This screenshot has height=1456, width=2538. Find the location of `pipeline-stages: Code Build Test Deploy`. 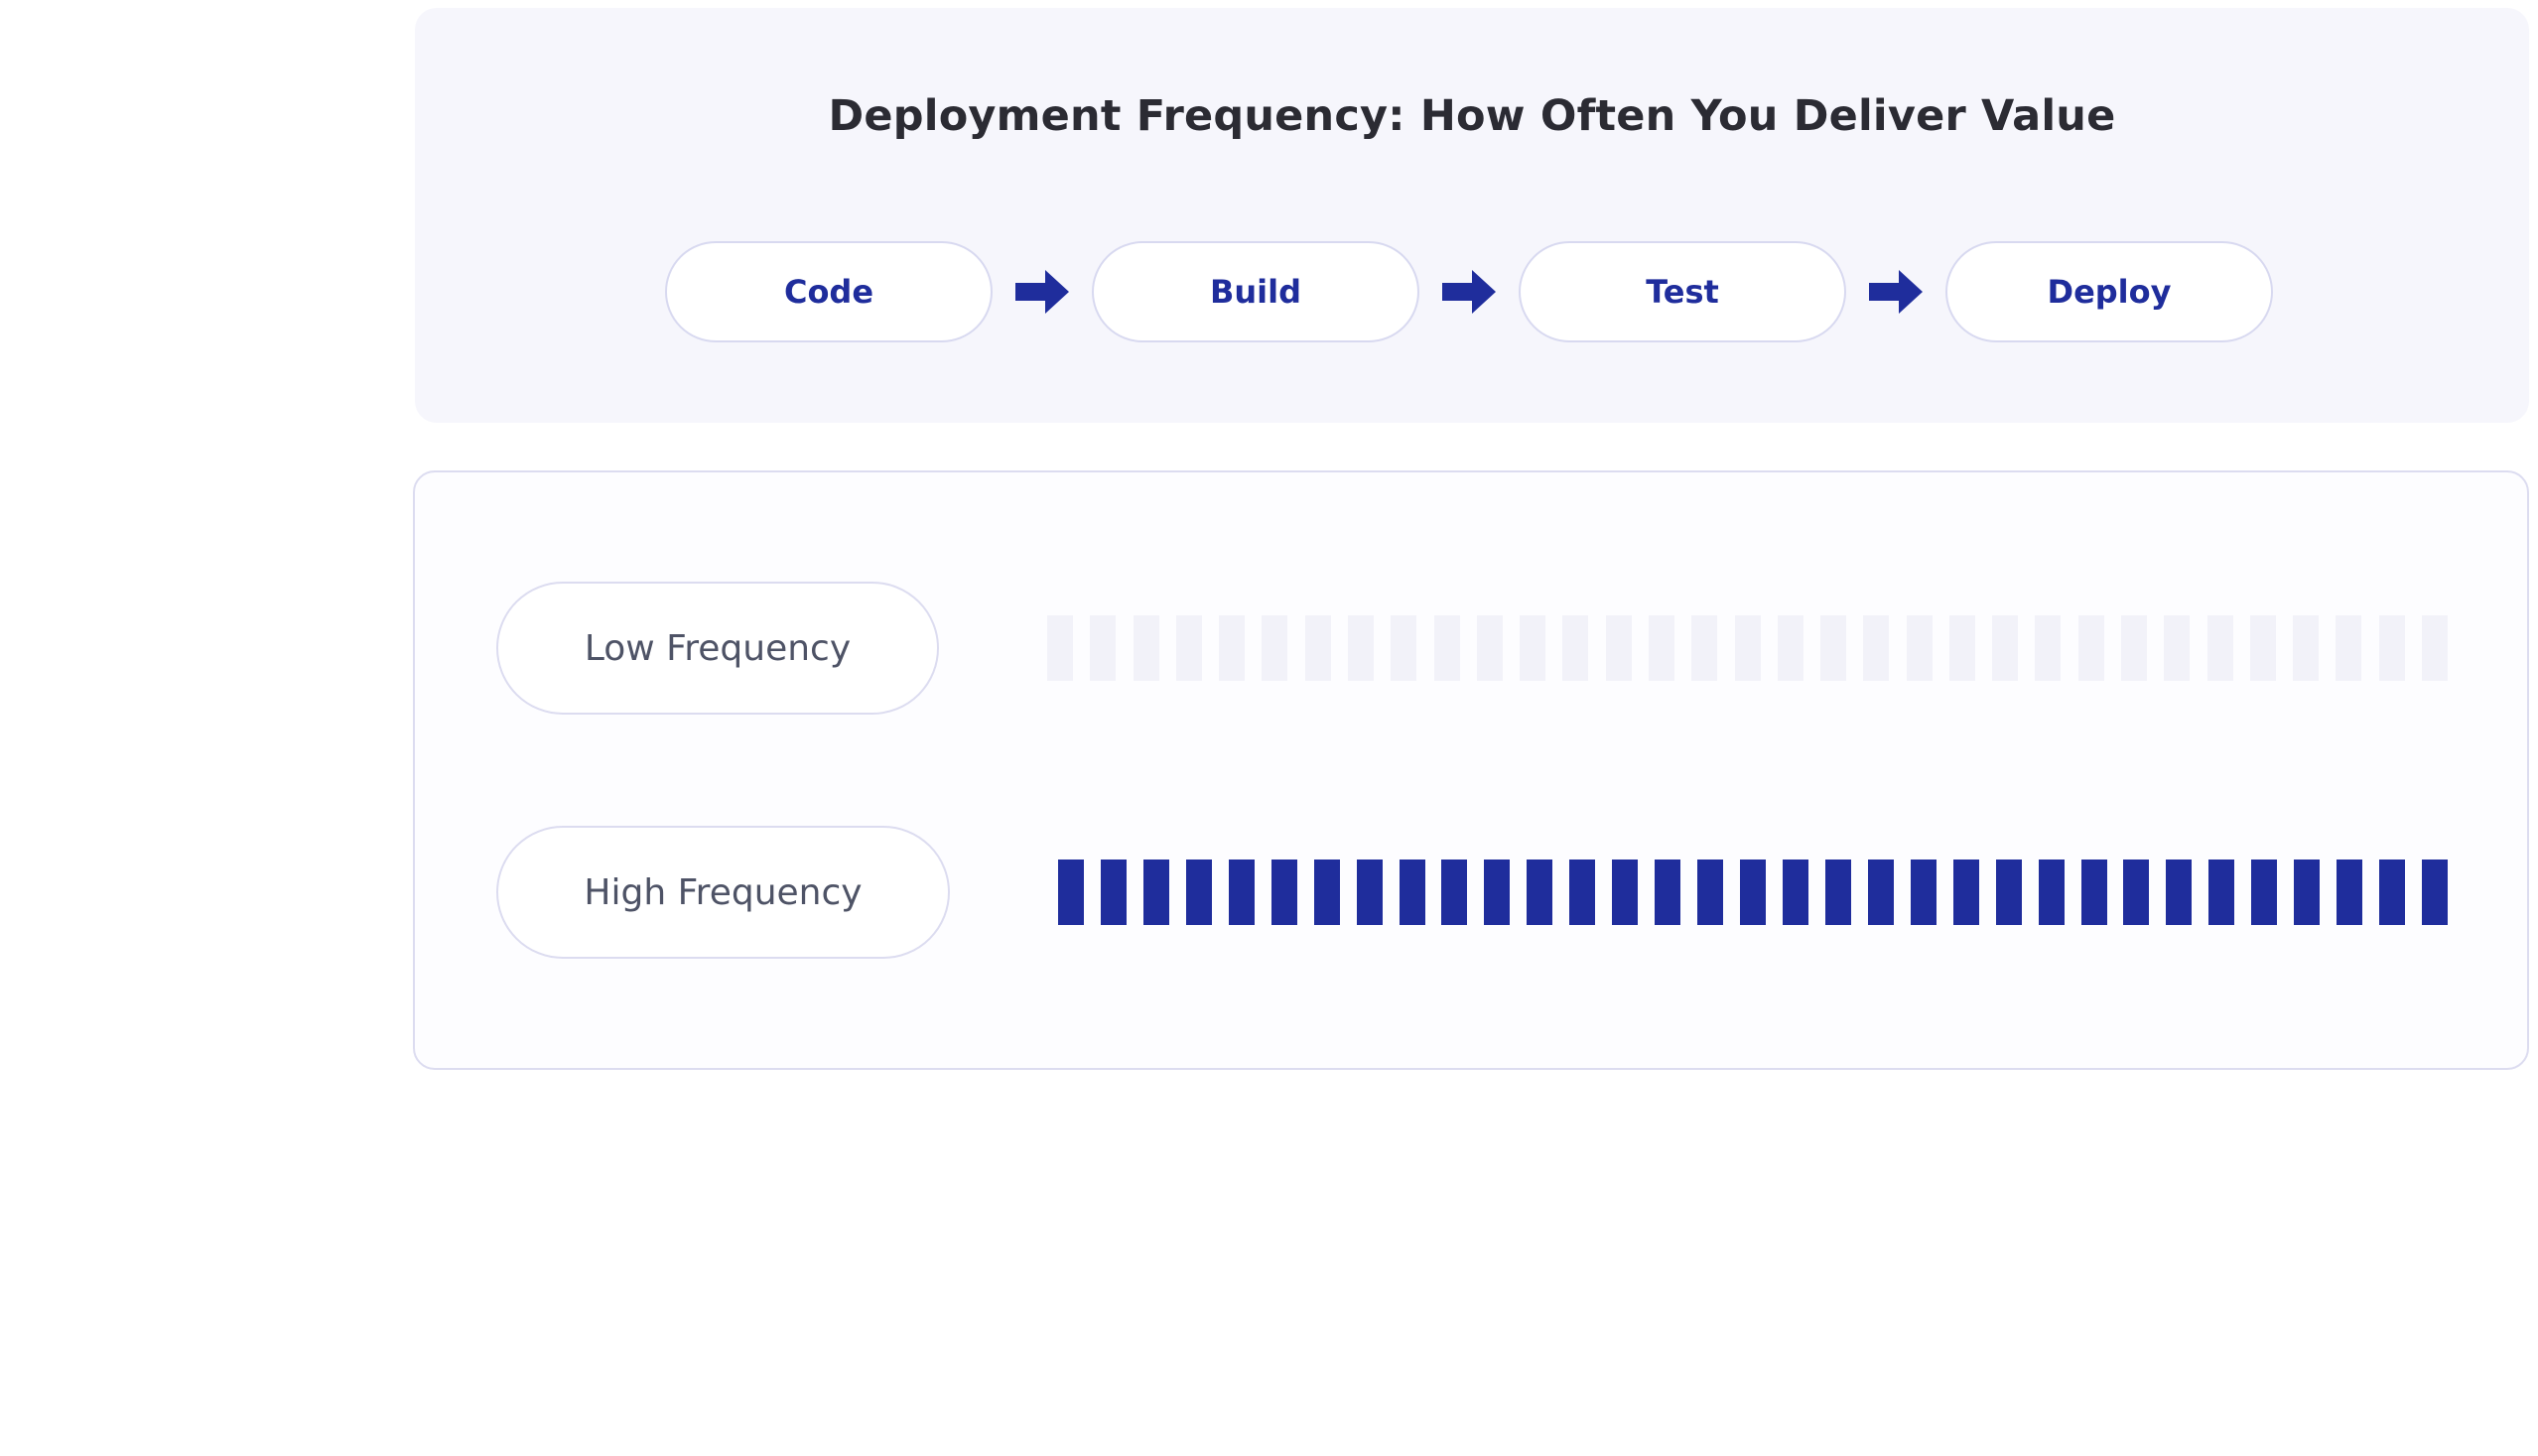

pipeline-stages: Code Build Test Deploy is located at coordinates (1469, 291).